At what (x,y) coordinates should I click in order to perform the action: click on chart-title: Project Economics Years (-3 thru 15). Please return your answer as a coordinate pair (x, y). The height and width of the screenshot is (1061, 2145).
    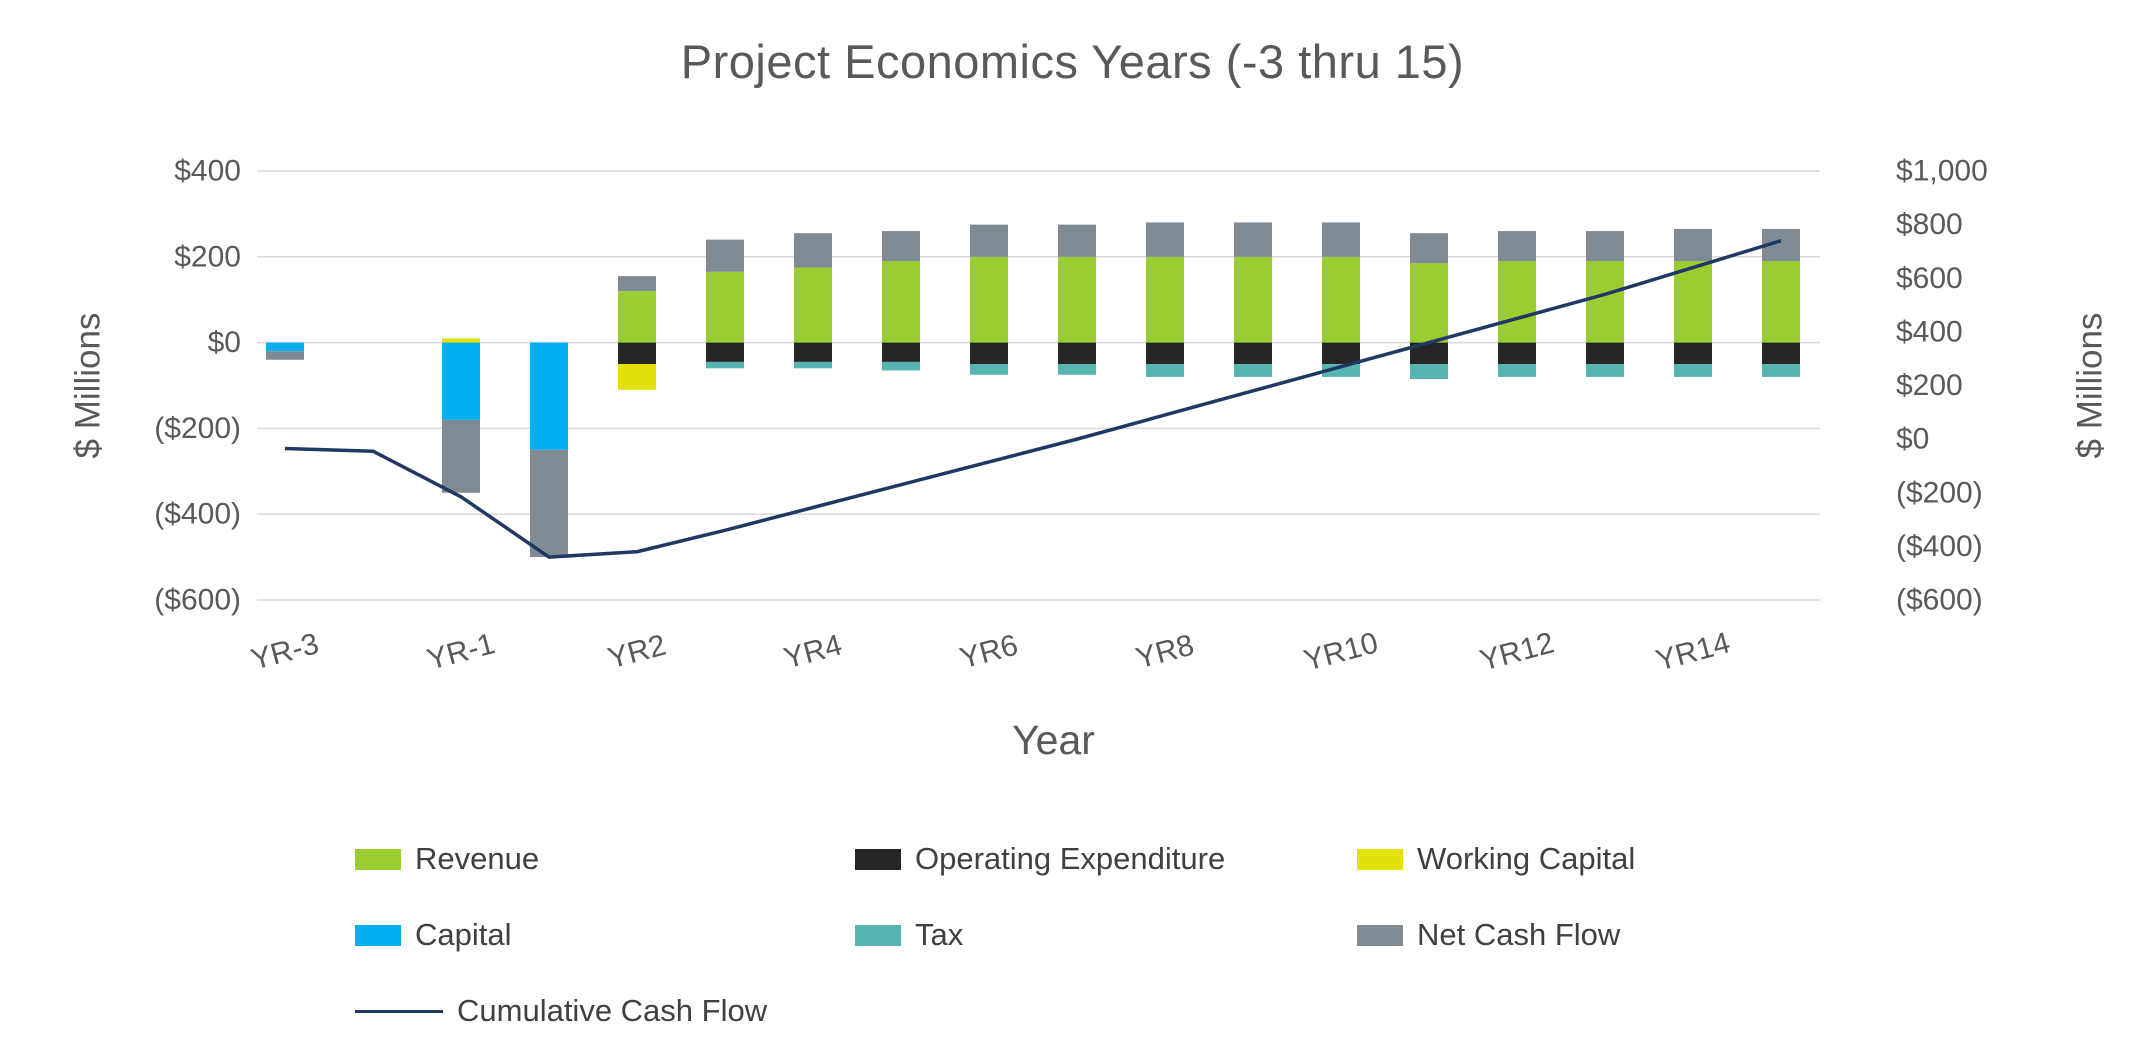
    Looking at the image, I should click on (1072, 61).